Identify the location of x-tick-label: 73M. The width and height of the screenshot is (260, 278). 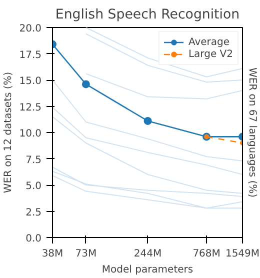
(86, 254).